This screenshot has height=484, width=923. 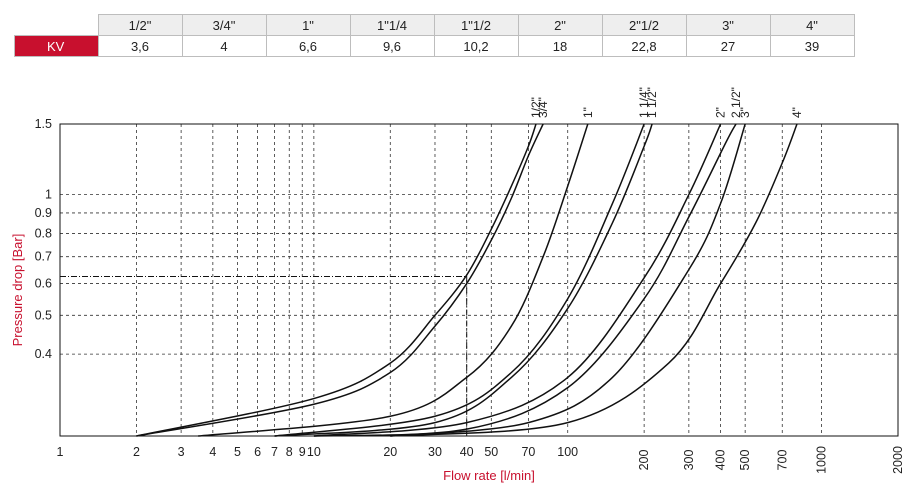 What do you see at coordinates (812, 25) in the screenshot?
I see `kv-size-cell: 4"` at bounding box center [812, 25].